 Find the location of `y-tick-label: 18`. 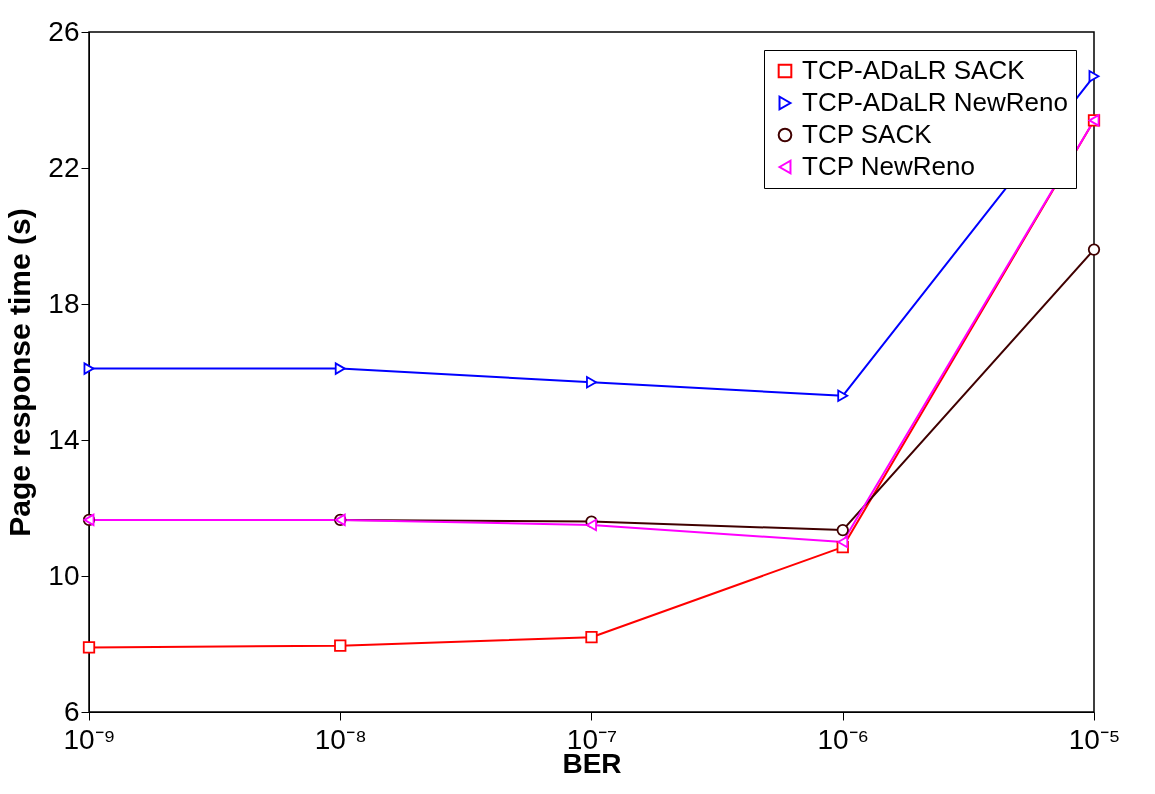

y-tick-label: 18 is located at coordinates (64, 303).